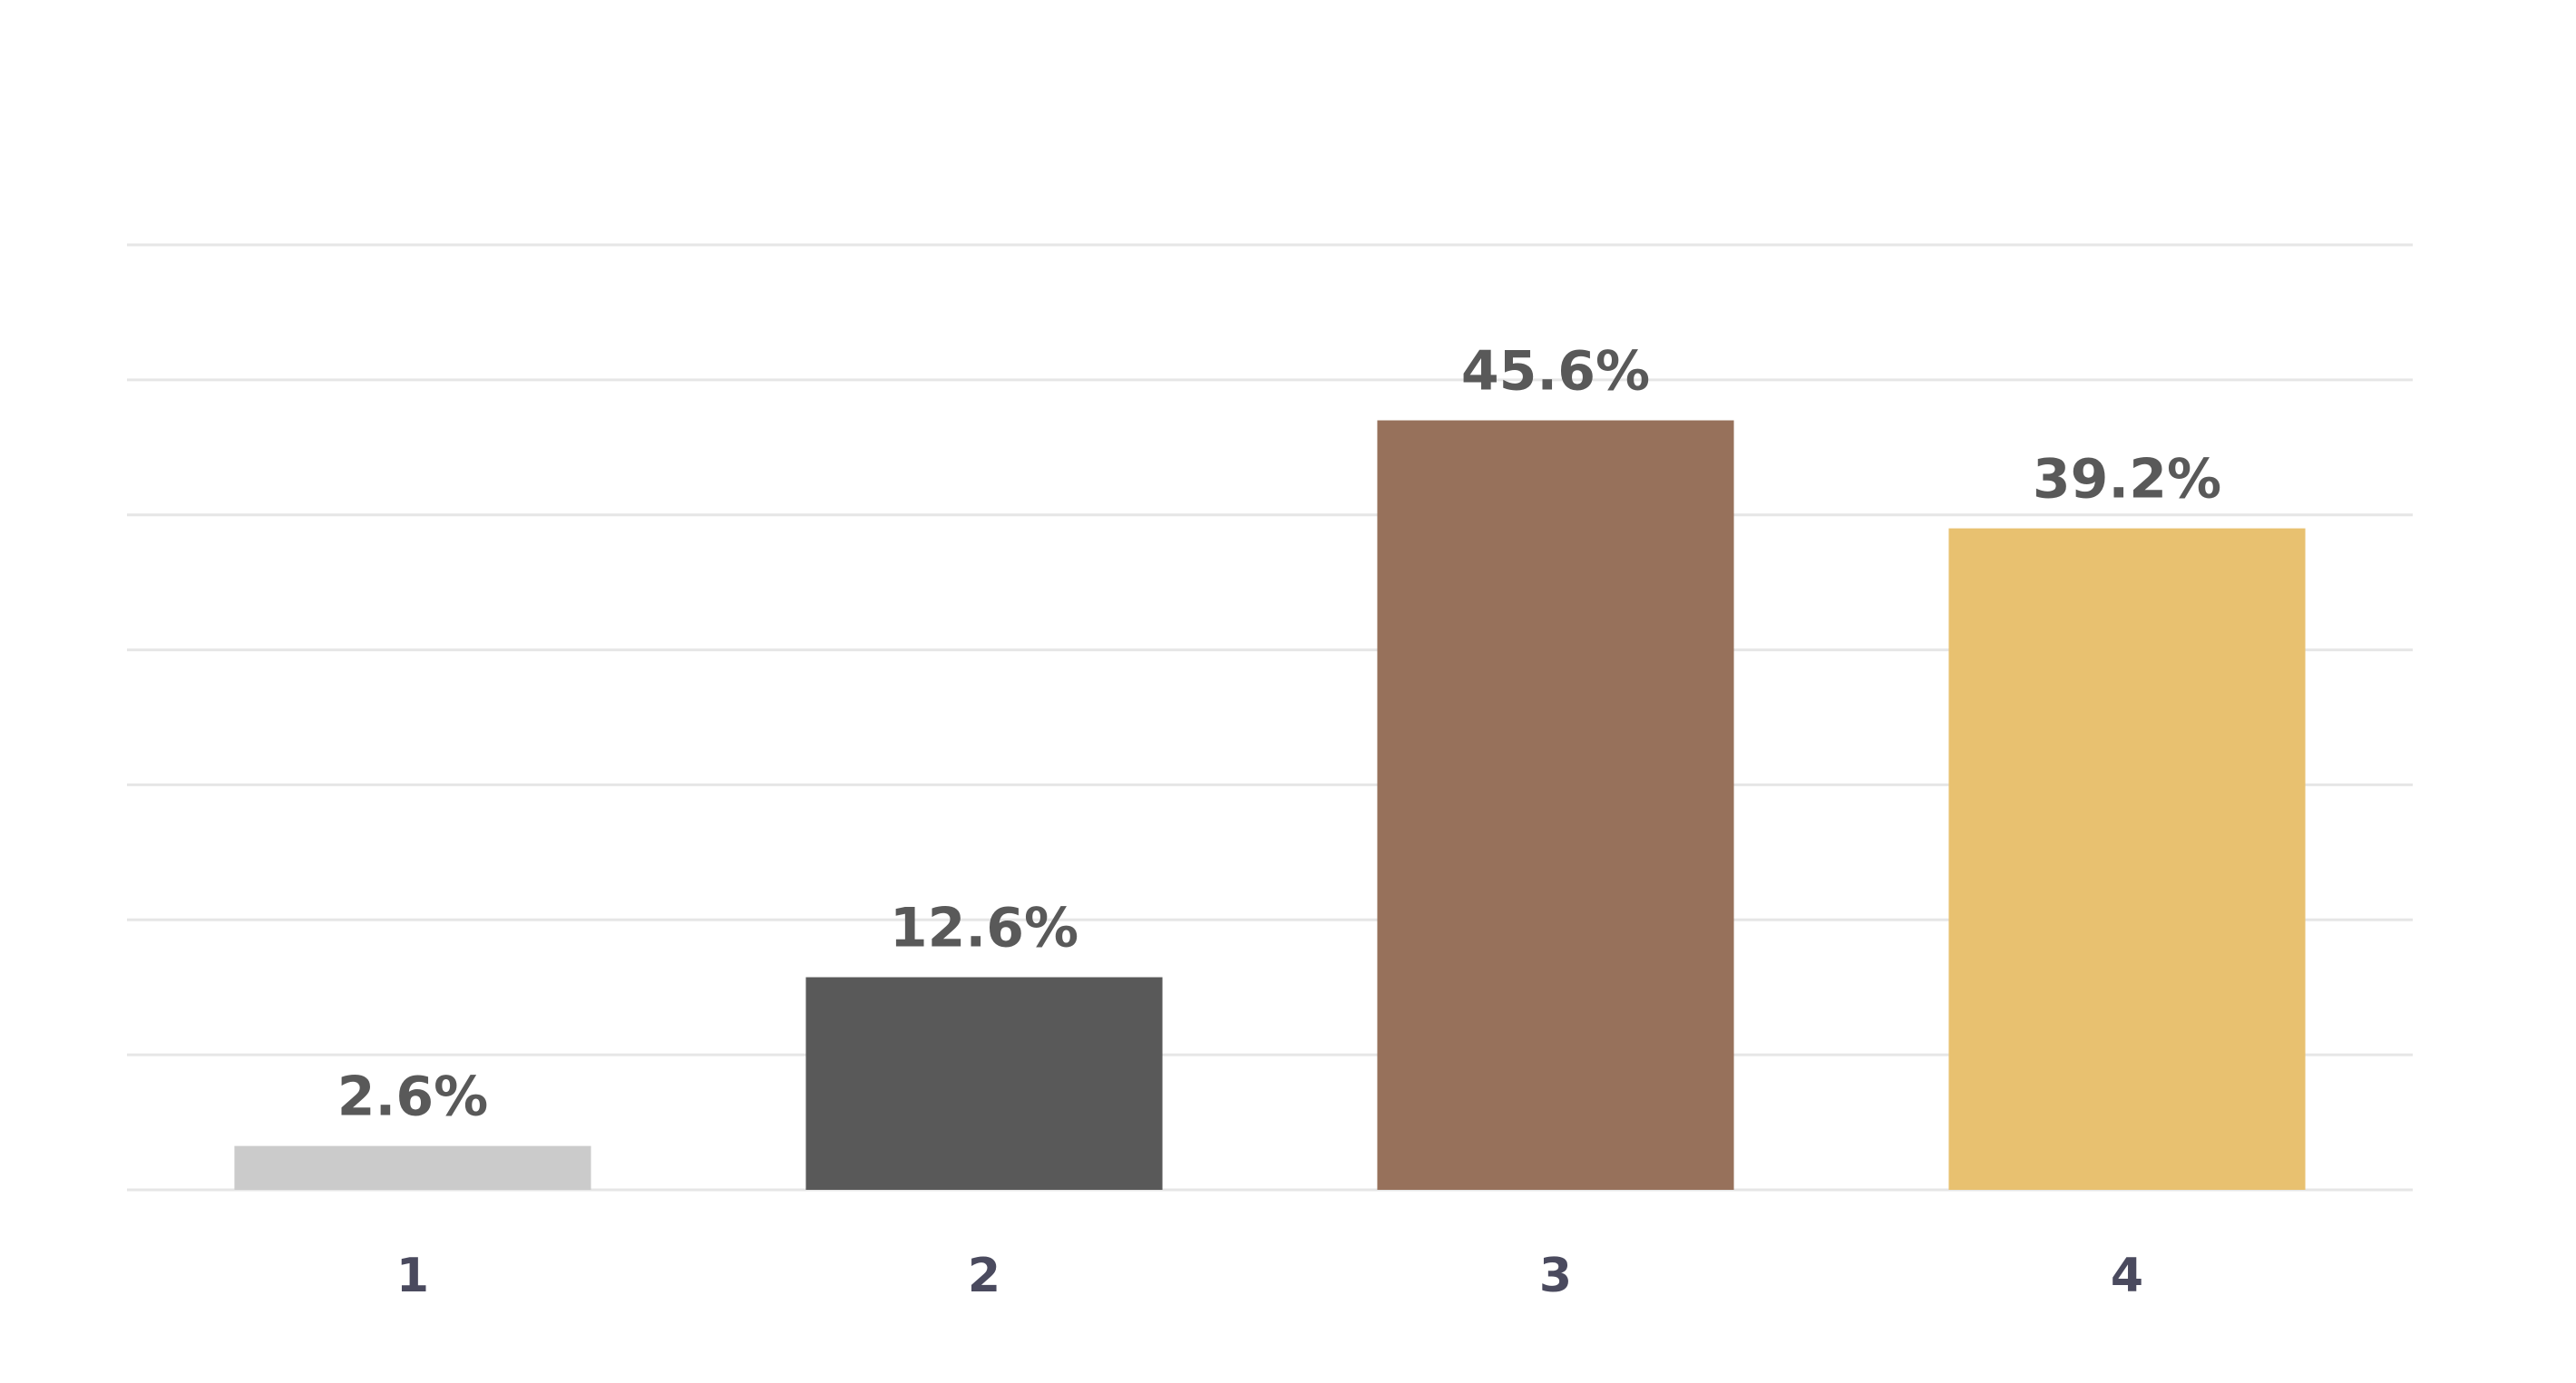  I want to click on x-tick-label-4: 4, so click(2127, 1276).